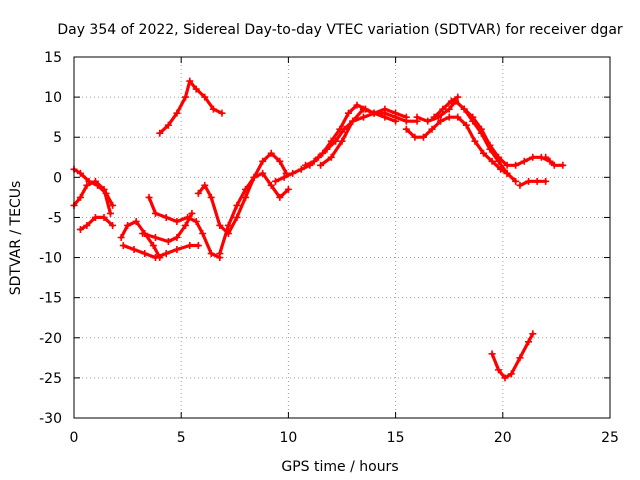  I want to click on y-tick-label: -30, so click(50, 419).